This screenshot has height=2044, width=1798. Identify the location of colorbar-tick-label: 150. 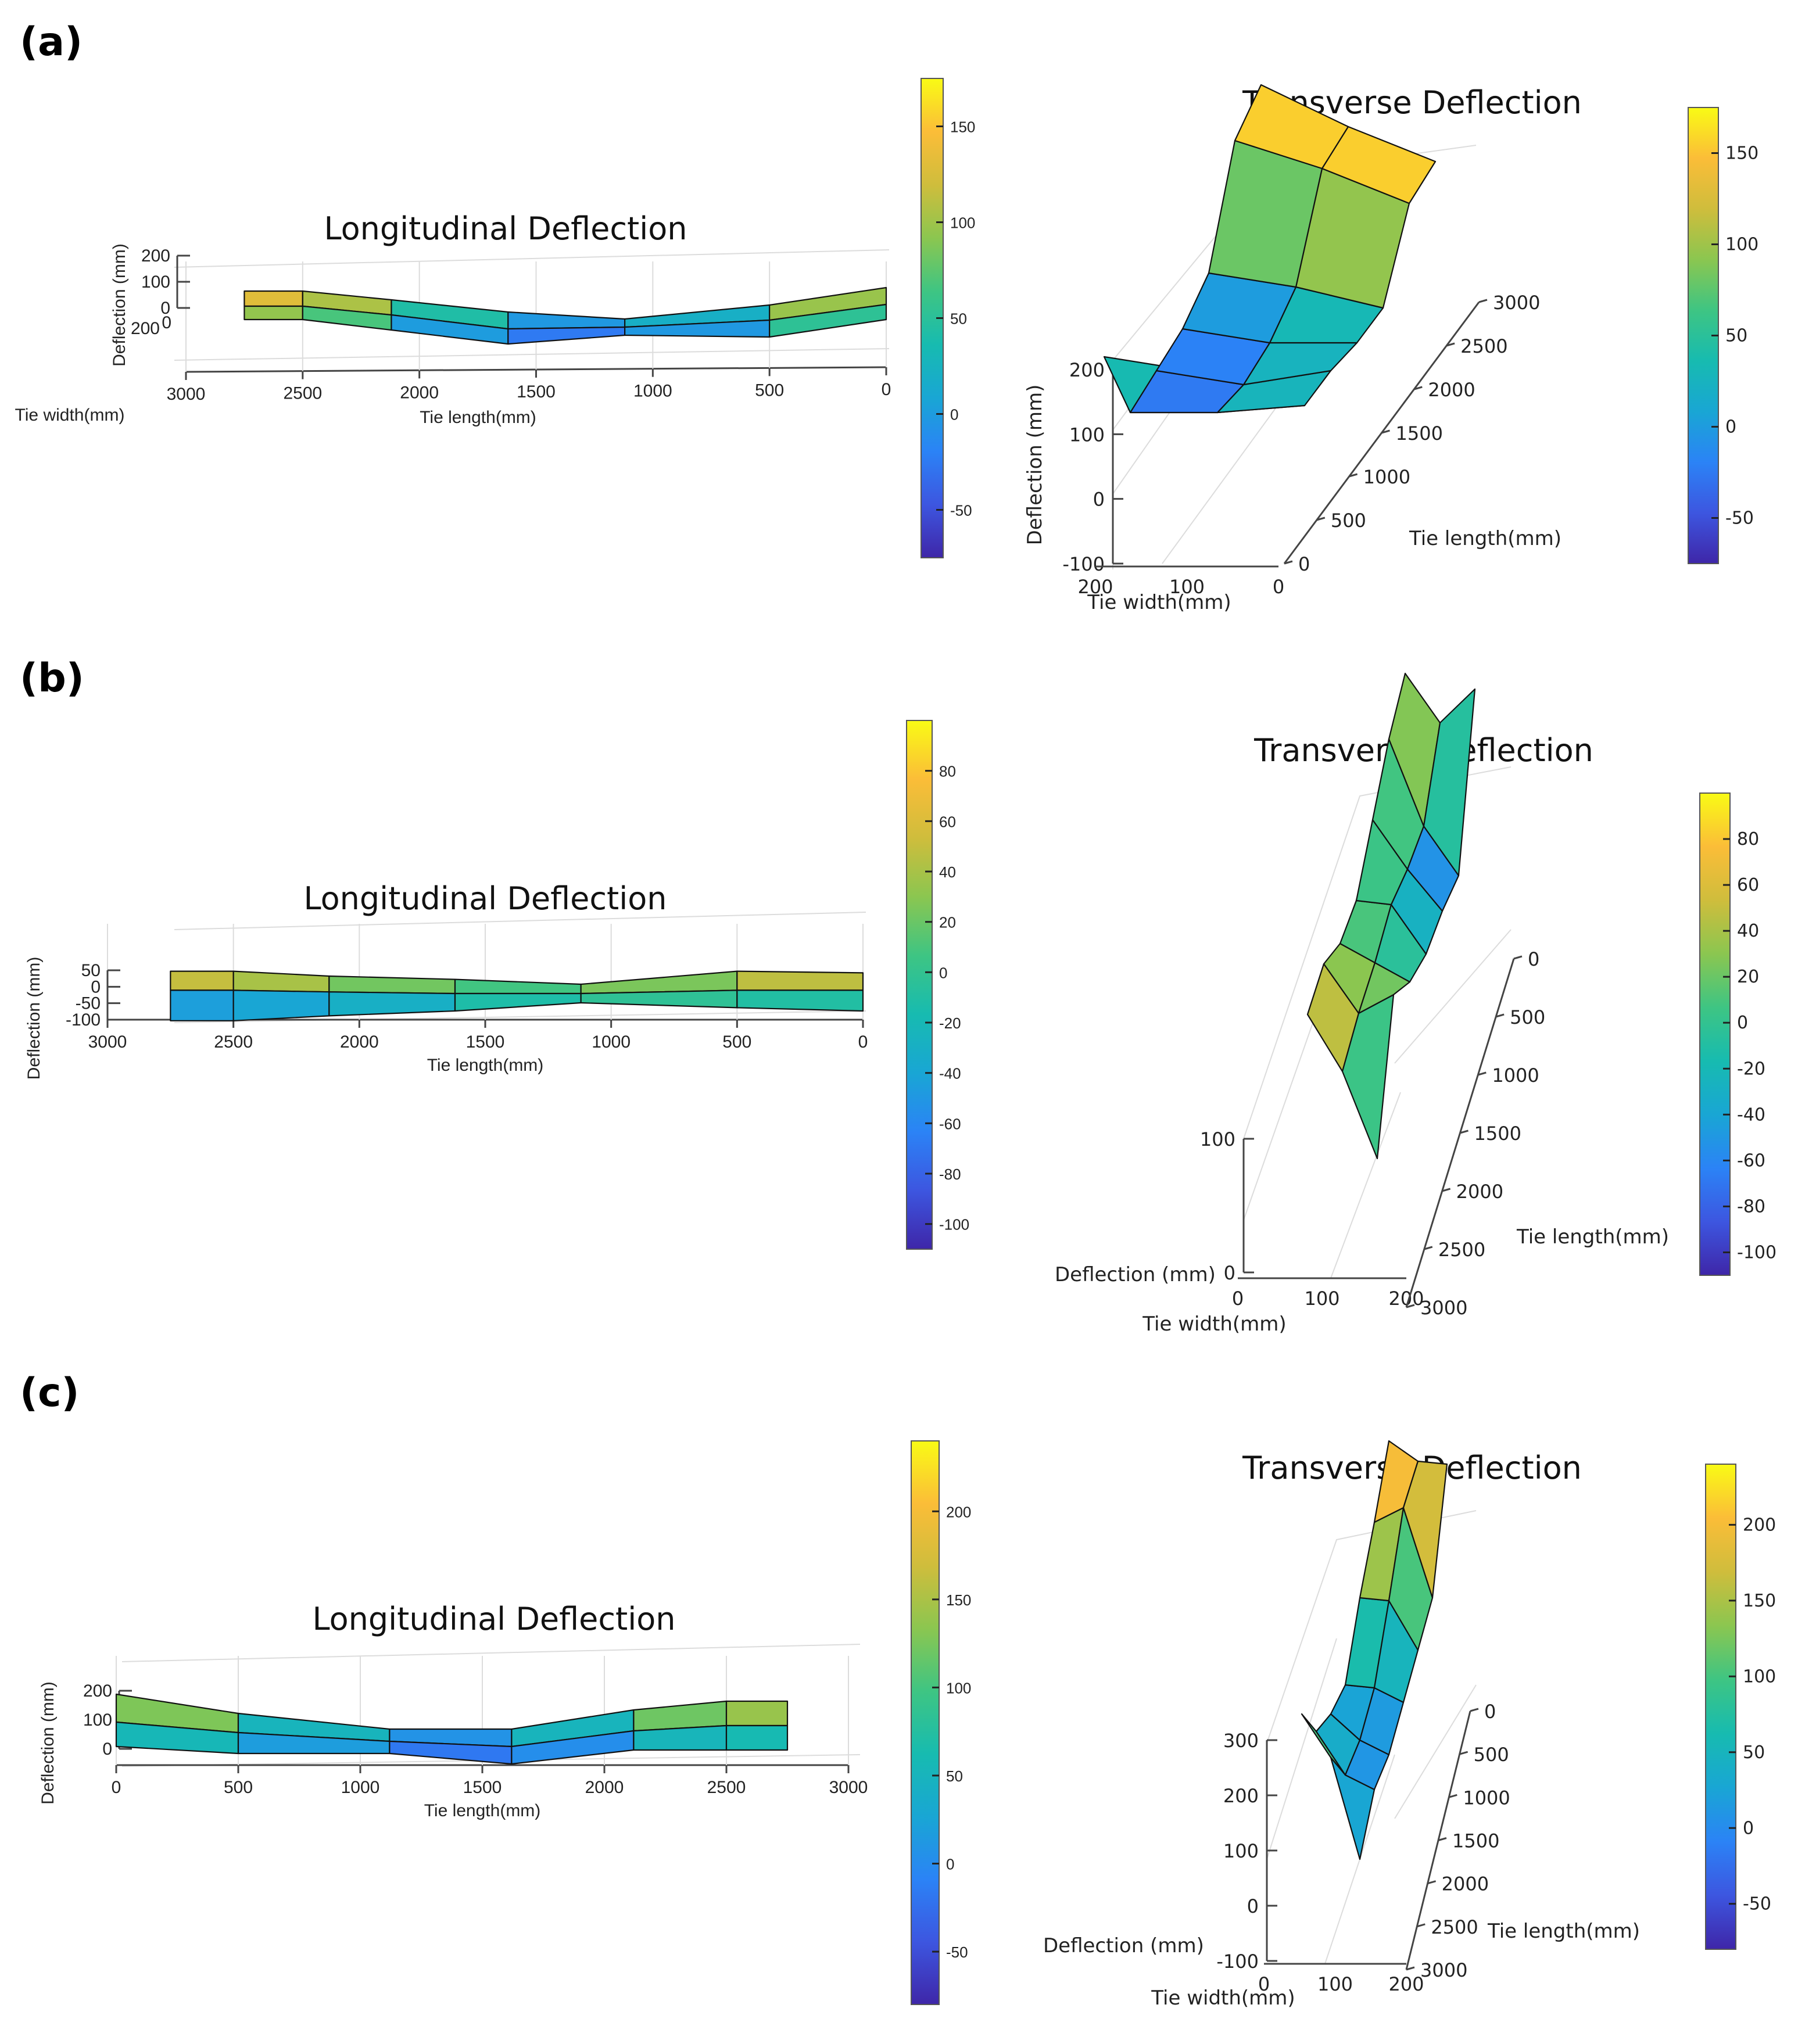
(1742, 154).